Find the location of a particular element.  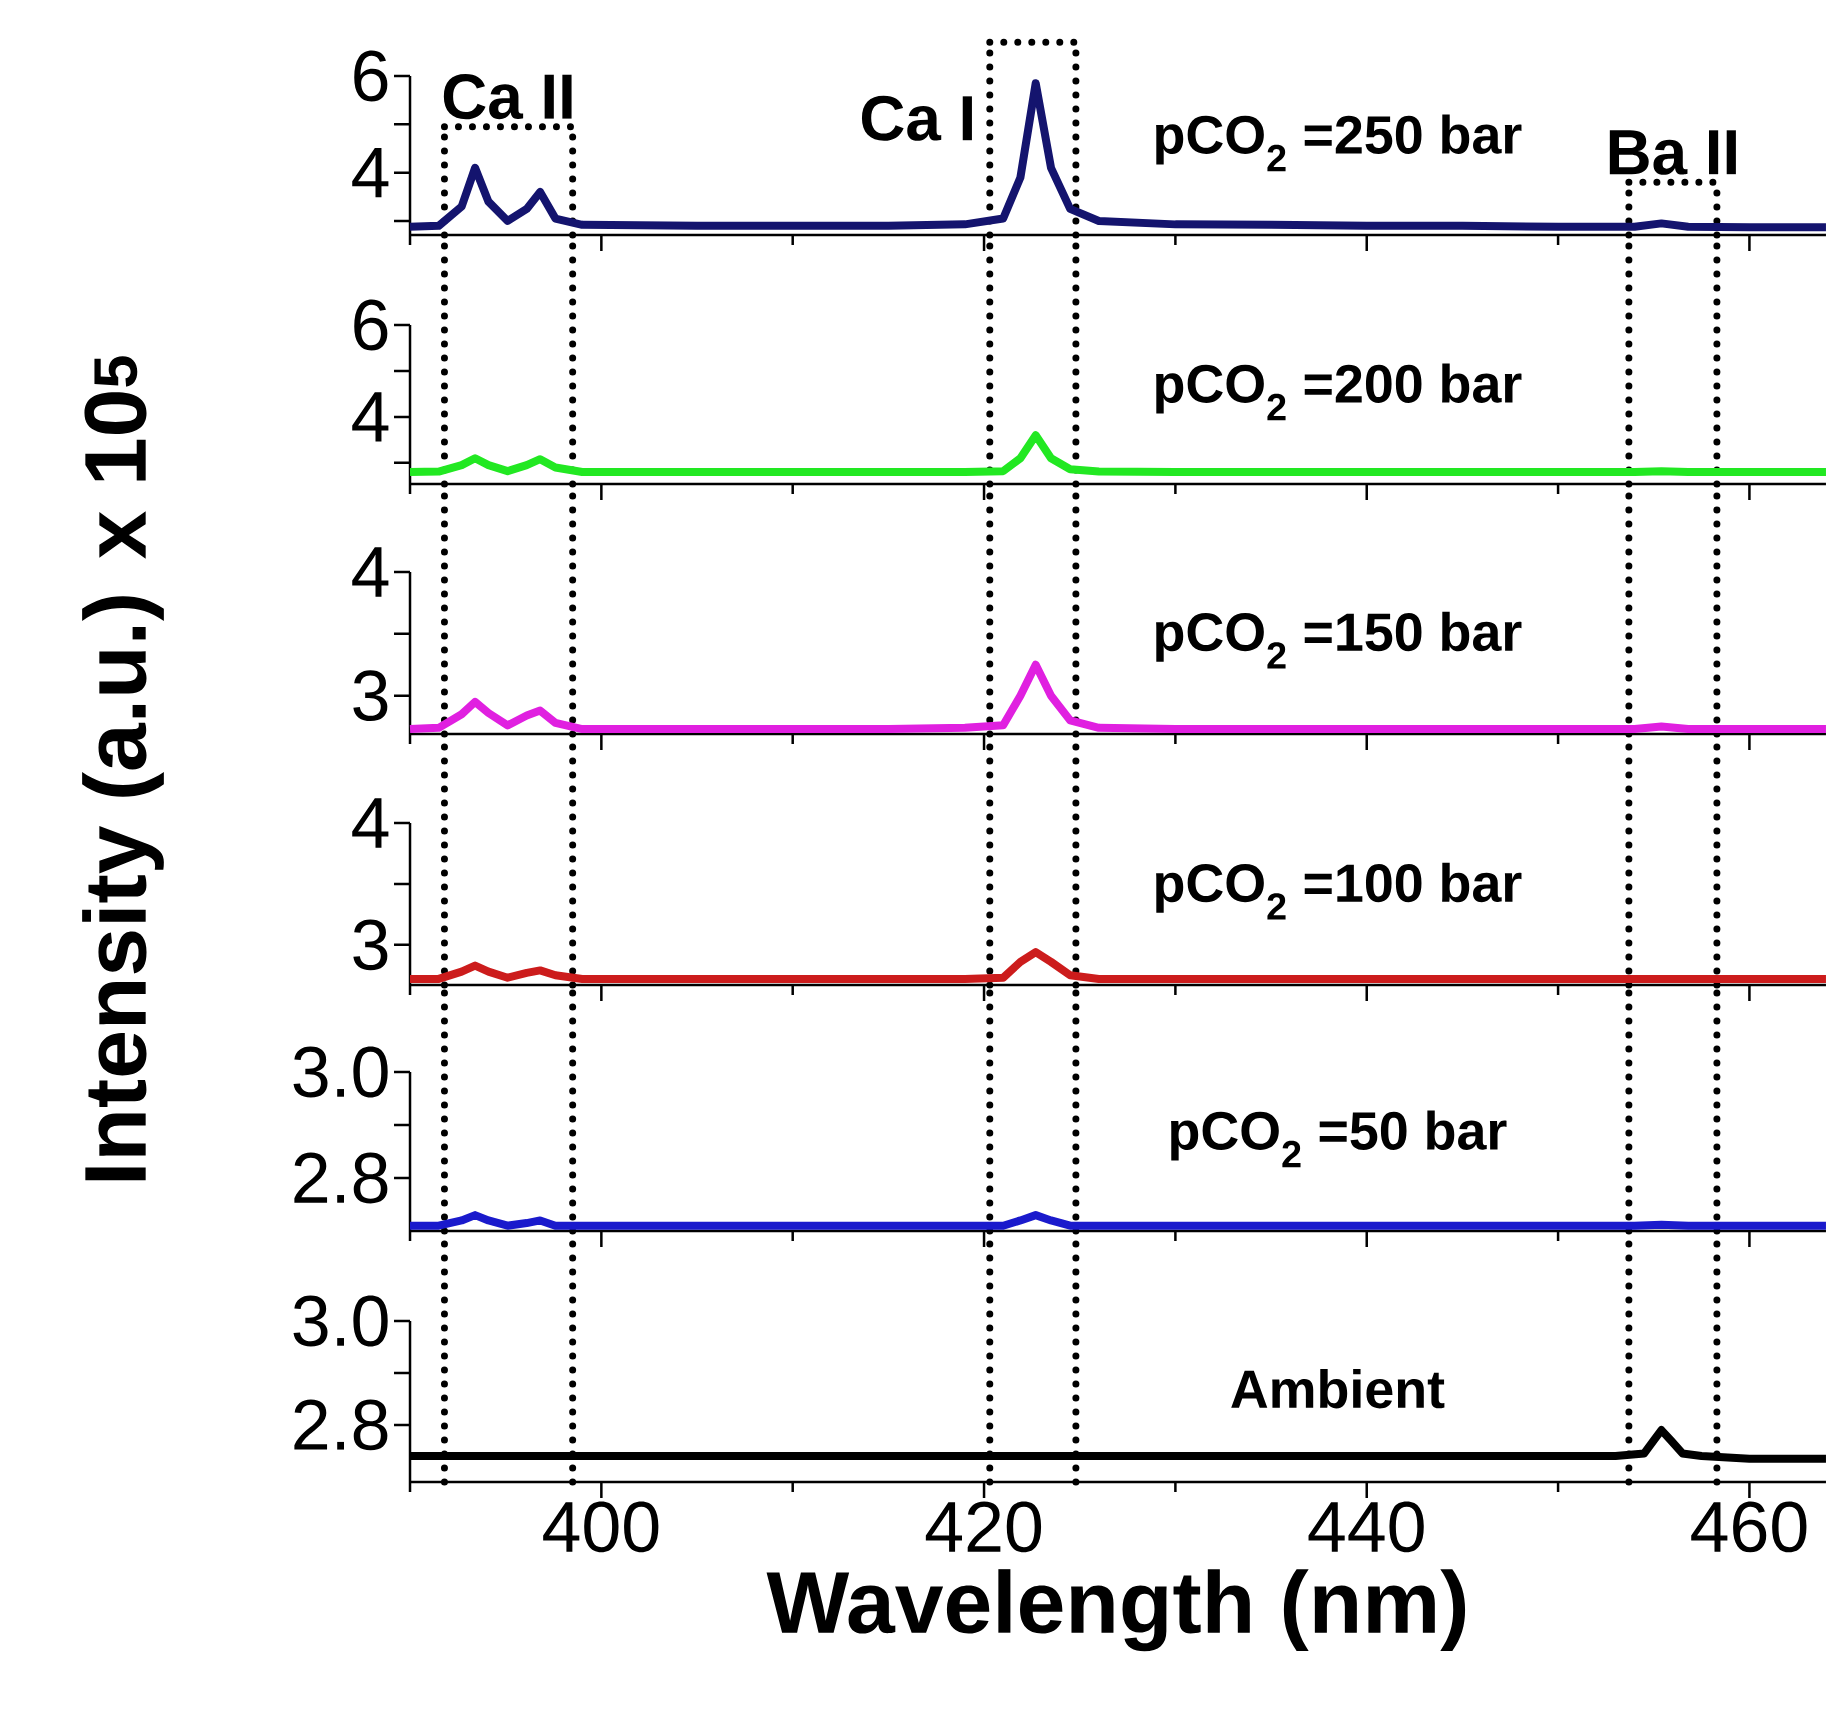

annotation: Ca II is located at coordinates (507, 97).